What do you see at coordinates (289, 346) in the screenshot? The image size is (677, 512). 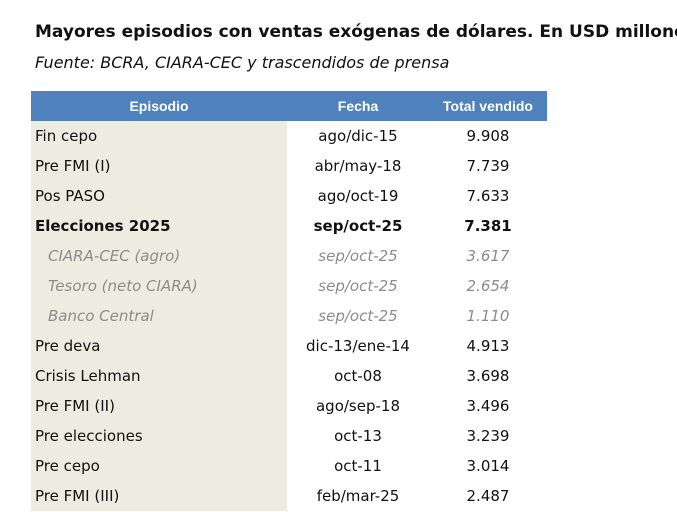 I see `table-row: Pre deva dic-13/ene-14 4.913` at bounding box center [289, 346].